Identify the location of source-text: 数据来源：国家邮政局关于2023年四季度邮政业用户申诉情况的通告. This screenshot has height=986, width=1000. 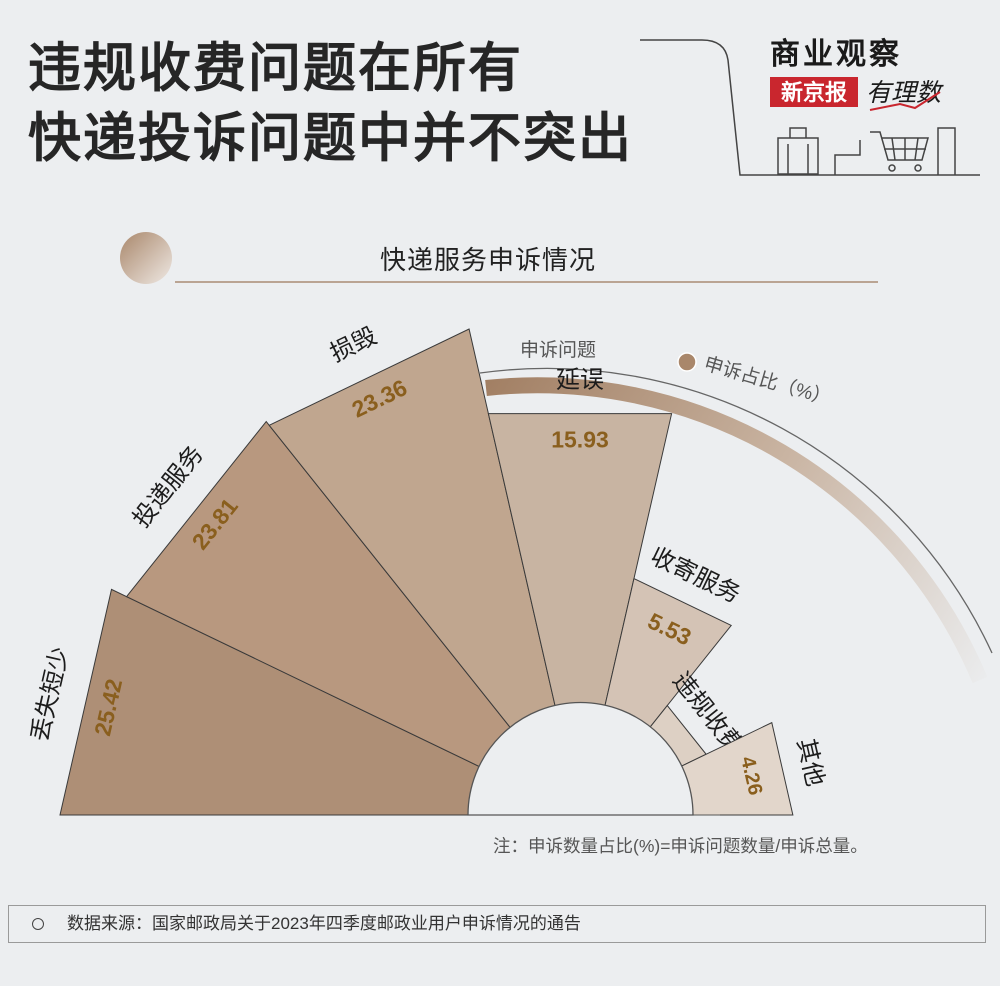
(324, 923).